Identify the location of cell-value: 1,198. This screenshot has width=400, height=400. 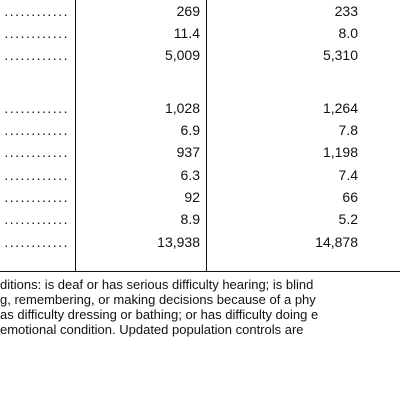
(340, 152).